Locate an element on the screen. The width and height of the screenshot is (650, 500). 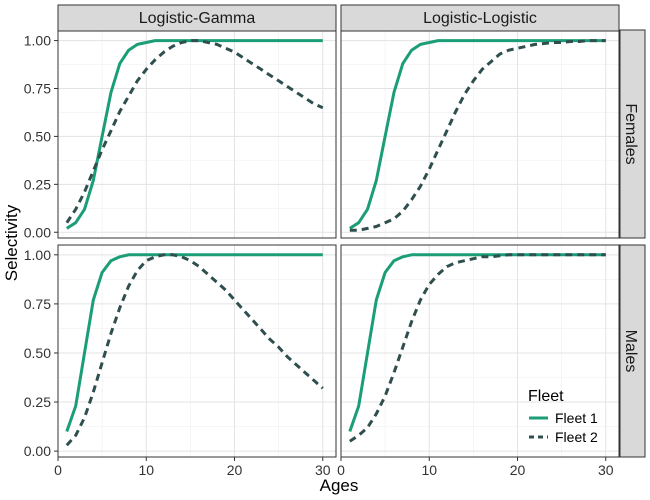
x-axis-right: 0 10 20 30 is located at coordinates (475, 467).